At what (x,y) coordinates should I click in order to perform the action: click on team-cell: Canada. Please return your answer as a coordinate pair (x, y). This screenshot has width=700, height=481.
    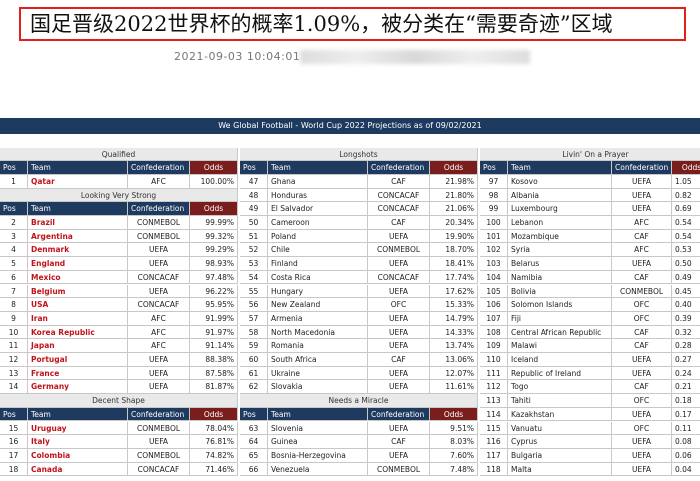
    Looking at the image, I should click on (78, 469).